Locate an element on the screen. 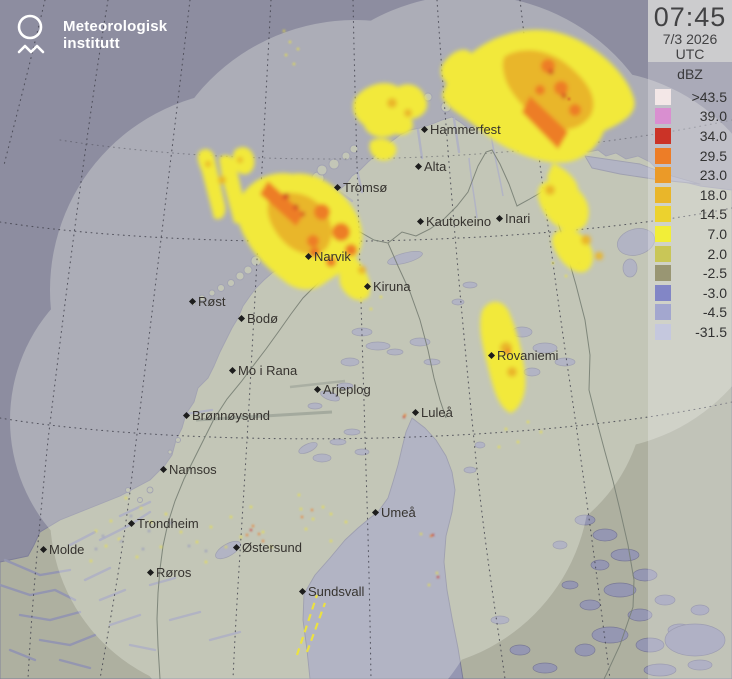 This screenshot has width=732, height=679. city-marker: Namsos is located at coordinates (188, 469).